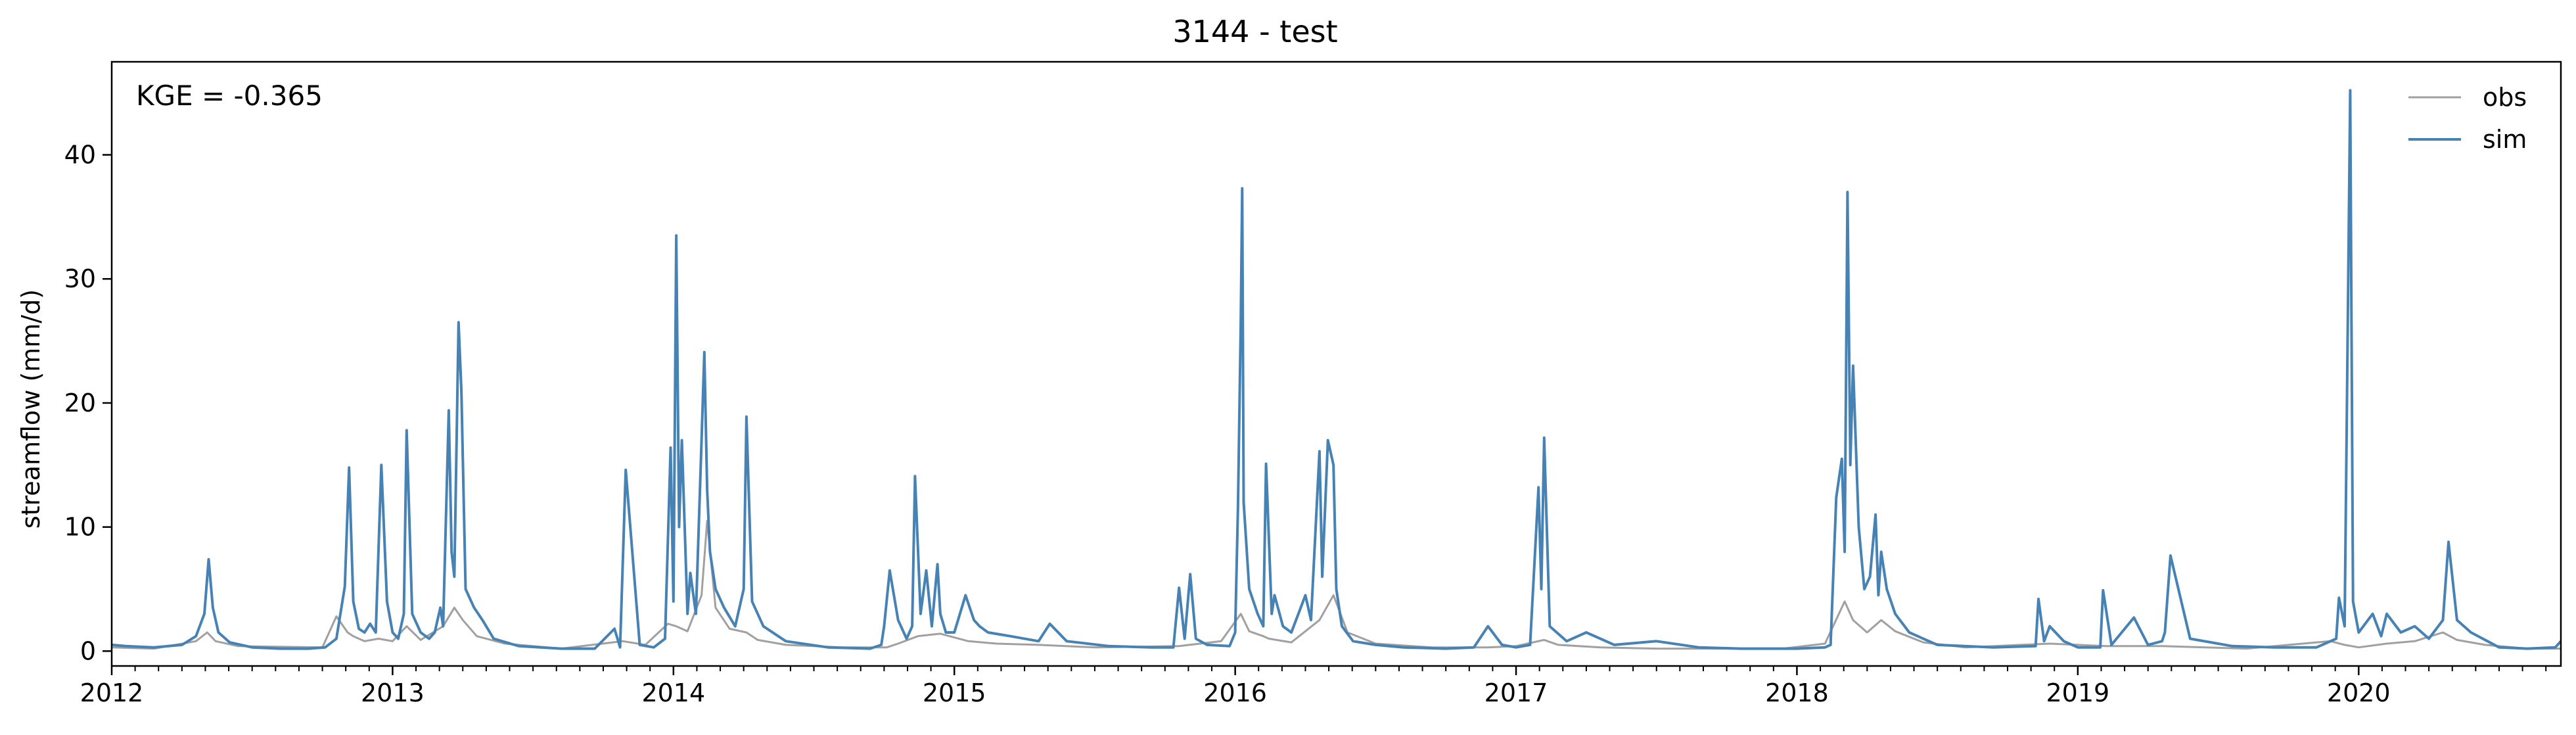 The height and width of the screenshot is (735, 2576). I want to click on legend: obs sim, so click(2468, 118).